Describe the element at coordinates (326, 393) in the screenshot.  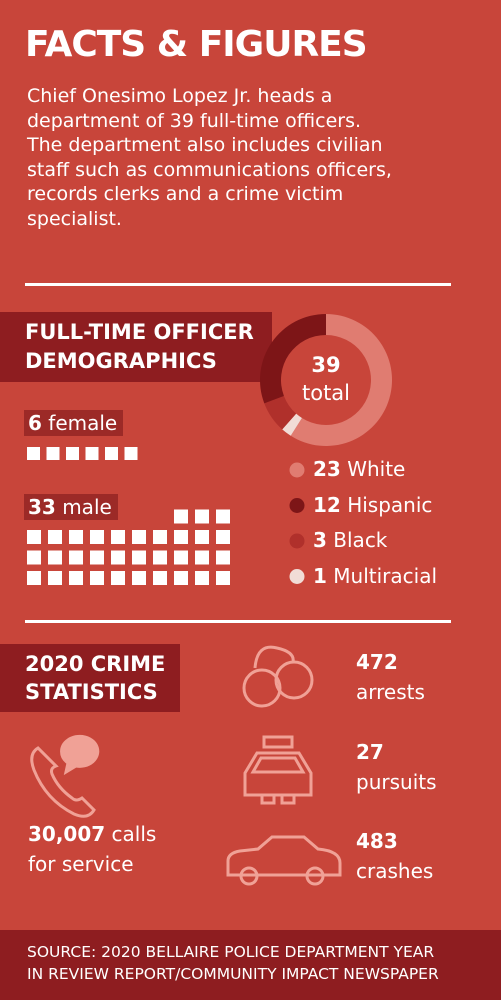
I see `donut-total-label: total` at that location.